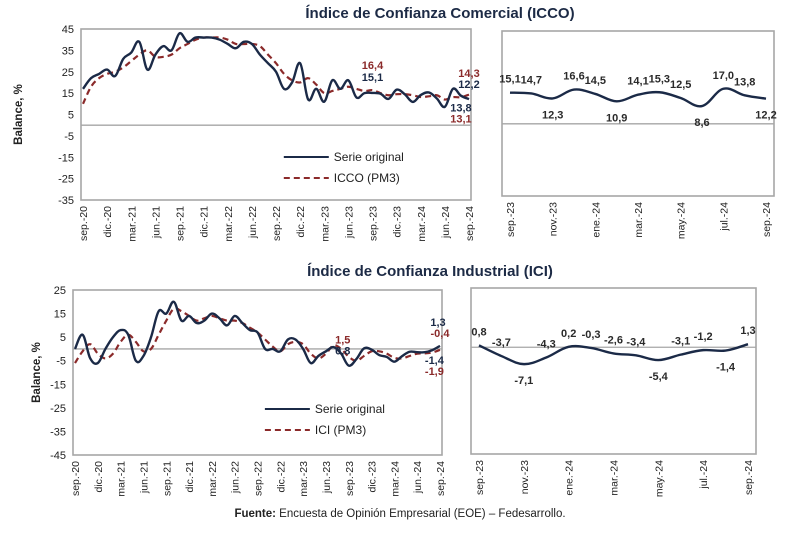  I want to click on data-label: 0,2, so click(568, 334).